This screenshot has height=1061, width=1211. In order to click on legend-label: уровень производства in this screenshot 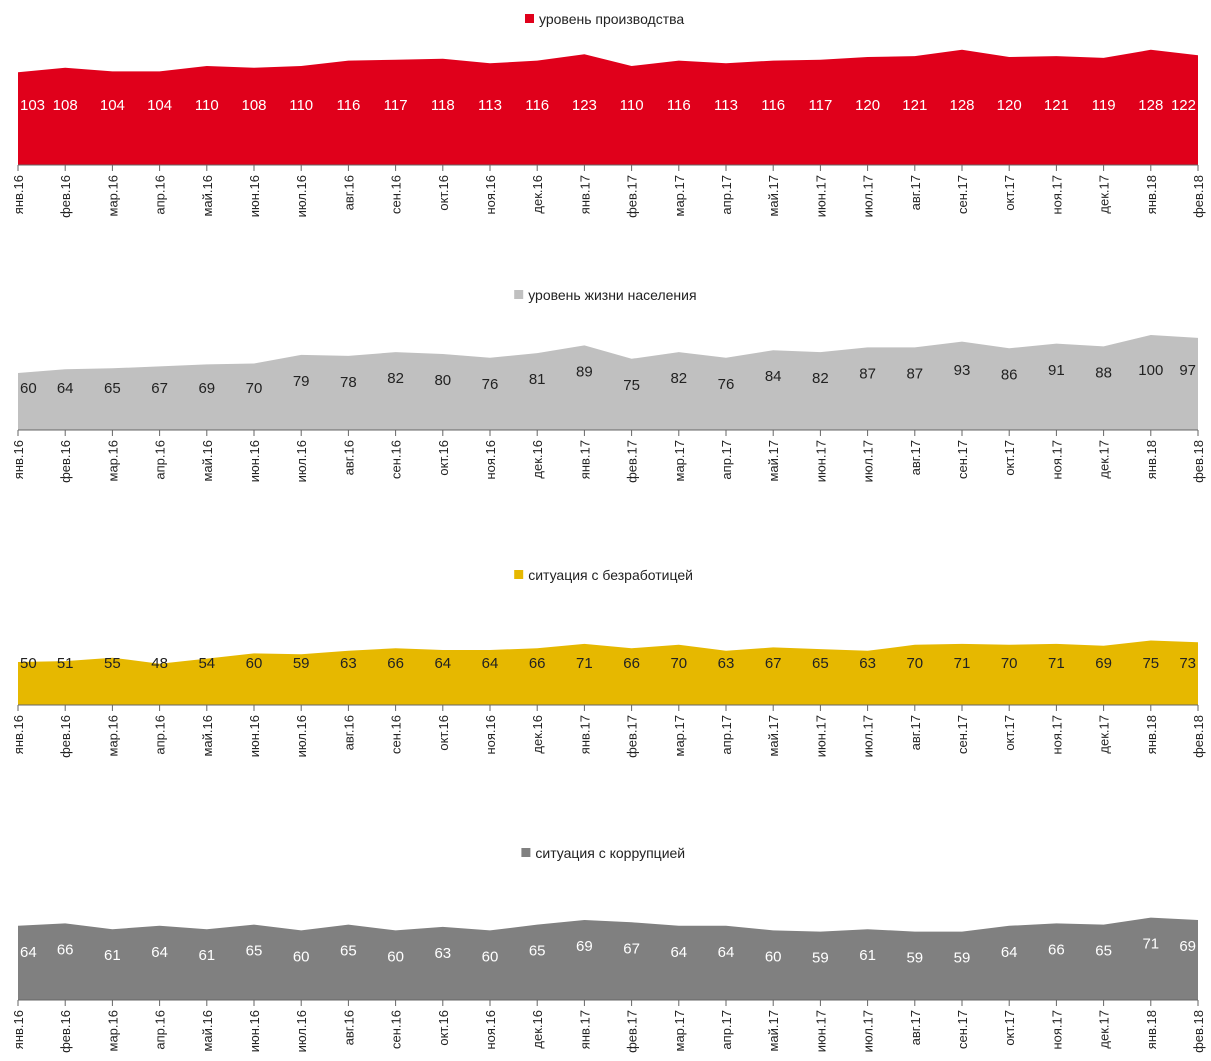, I will do `click(611, 19)`.